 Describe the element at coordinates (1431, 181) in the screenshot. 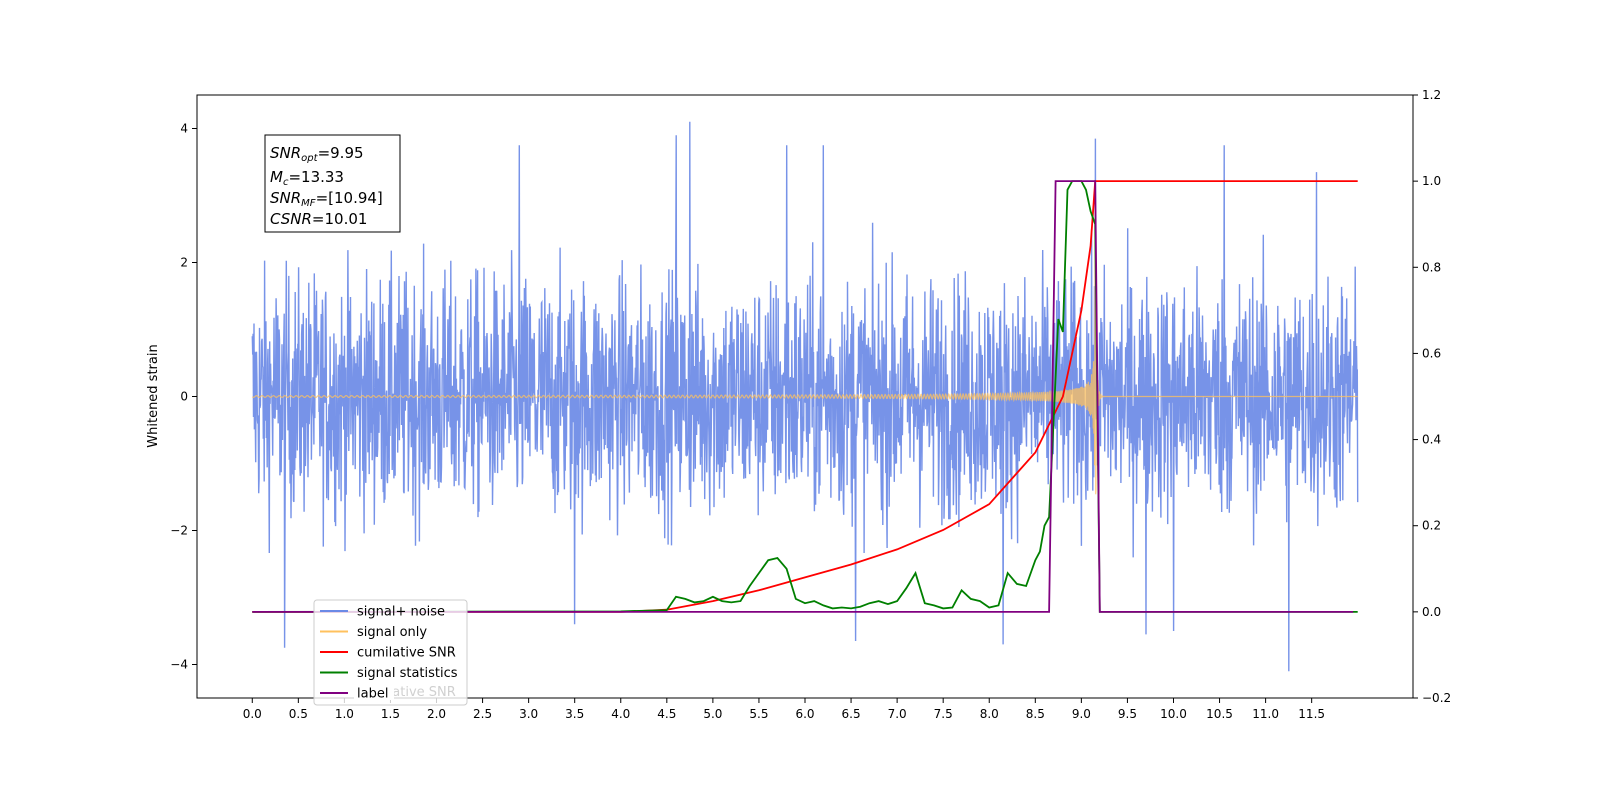

I see `y2-tick-label: 1.0` at that location.